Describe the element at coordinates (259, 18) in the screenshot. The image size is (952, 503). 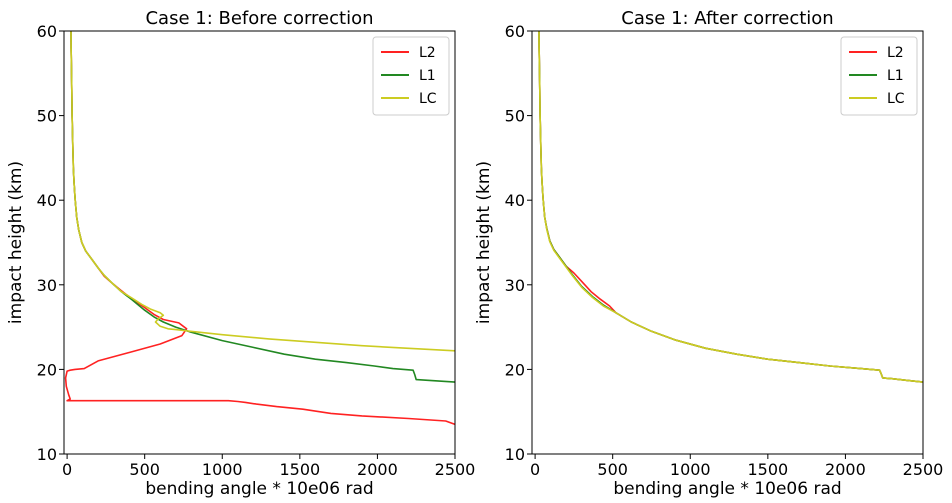
I see `chart-title: Case 1: Before correction` at that location.